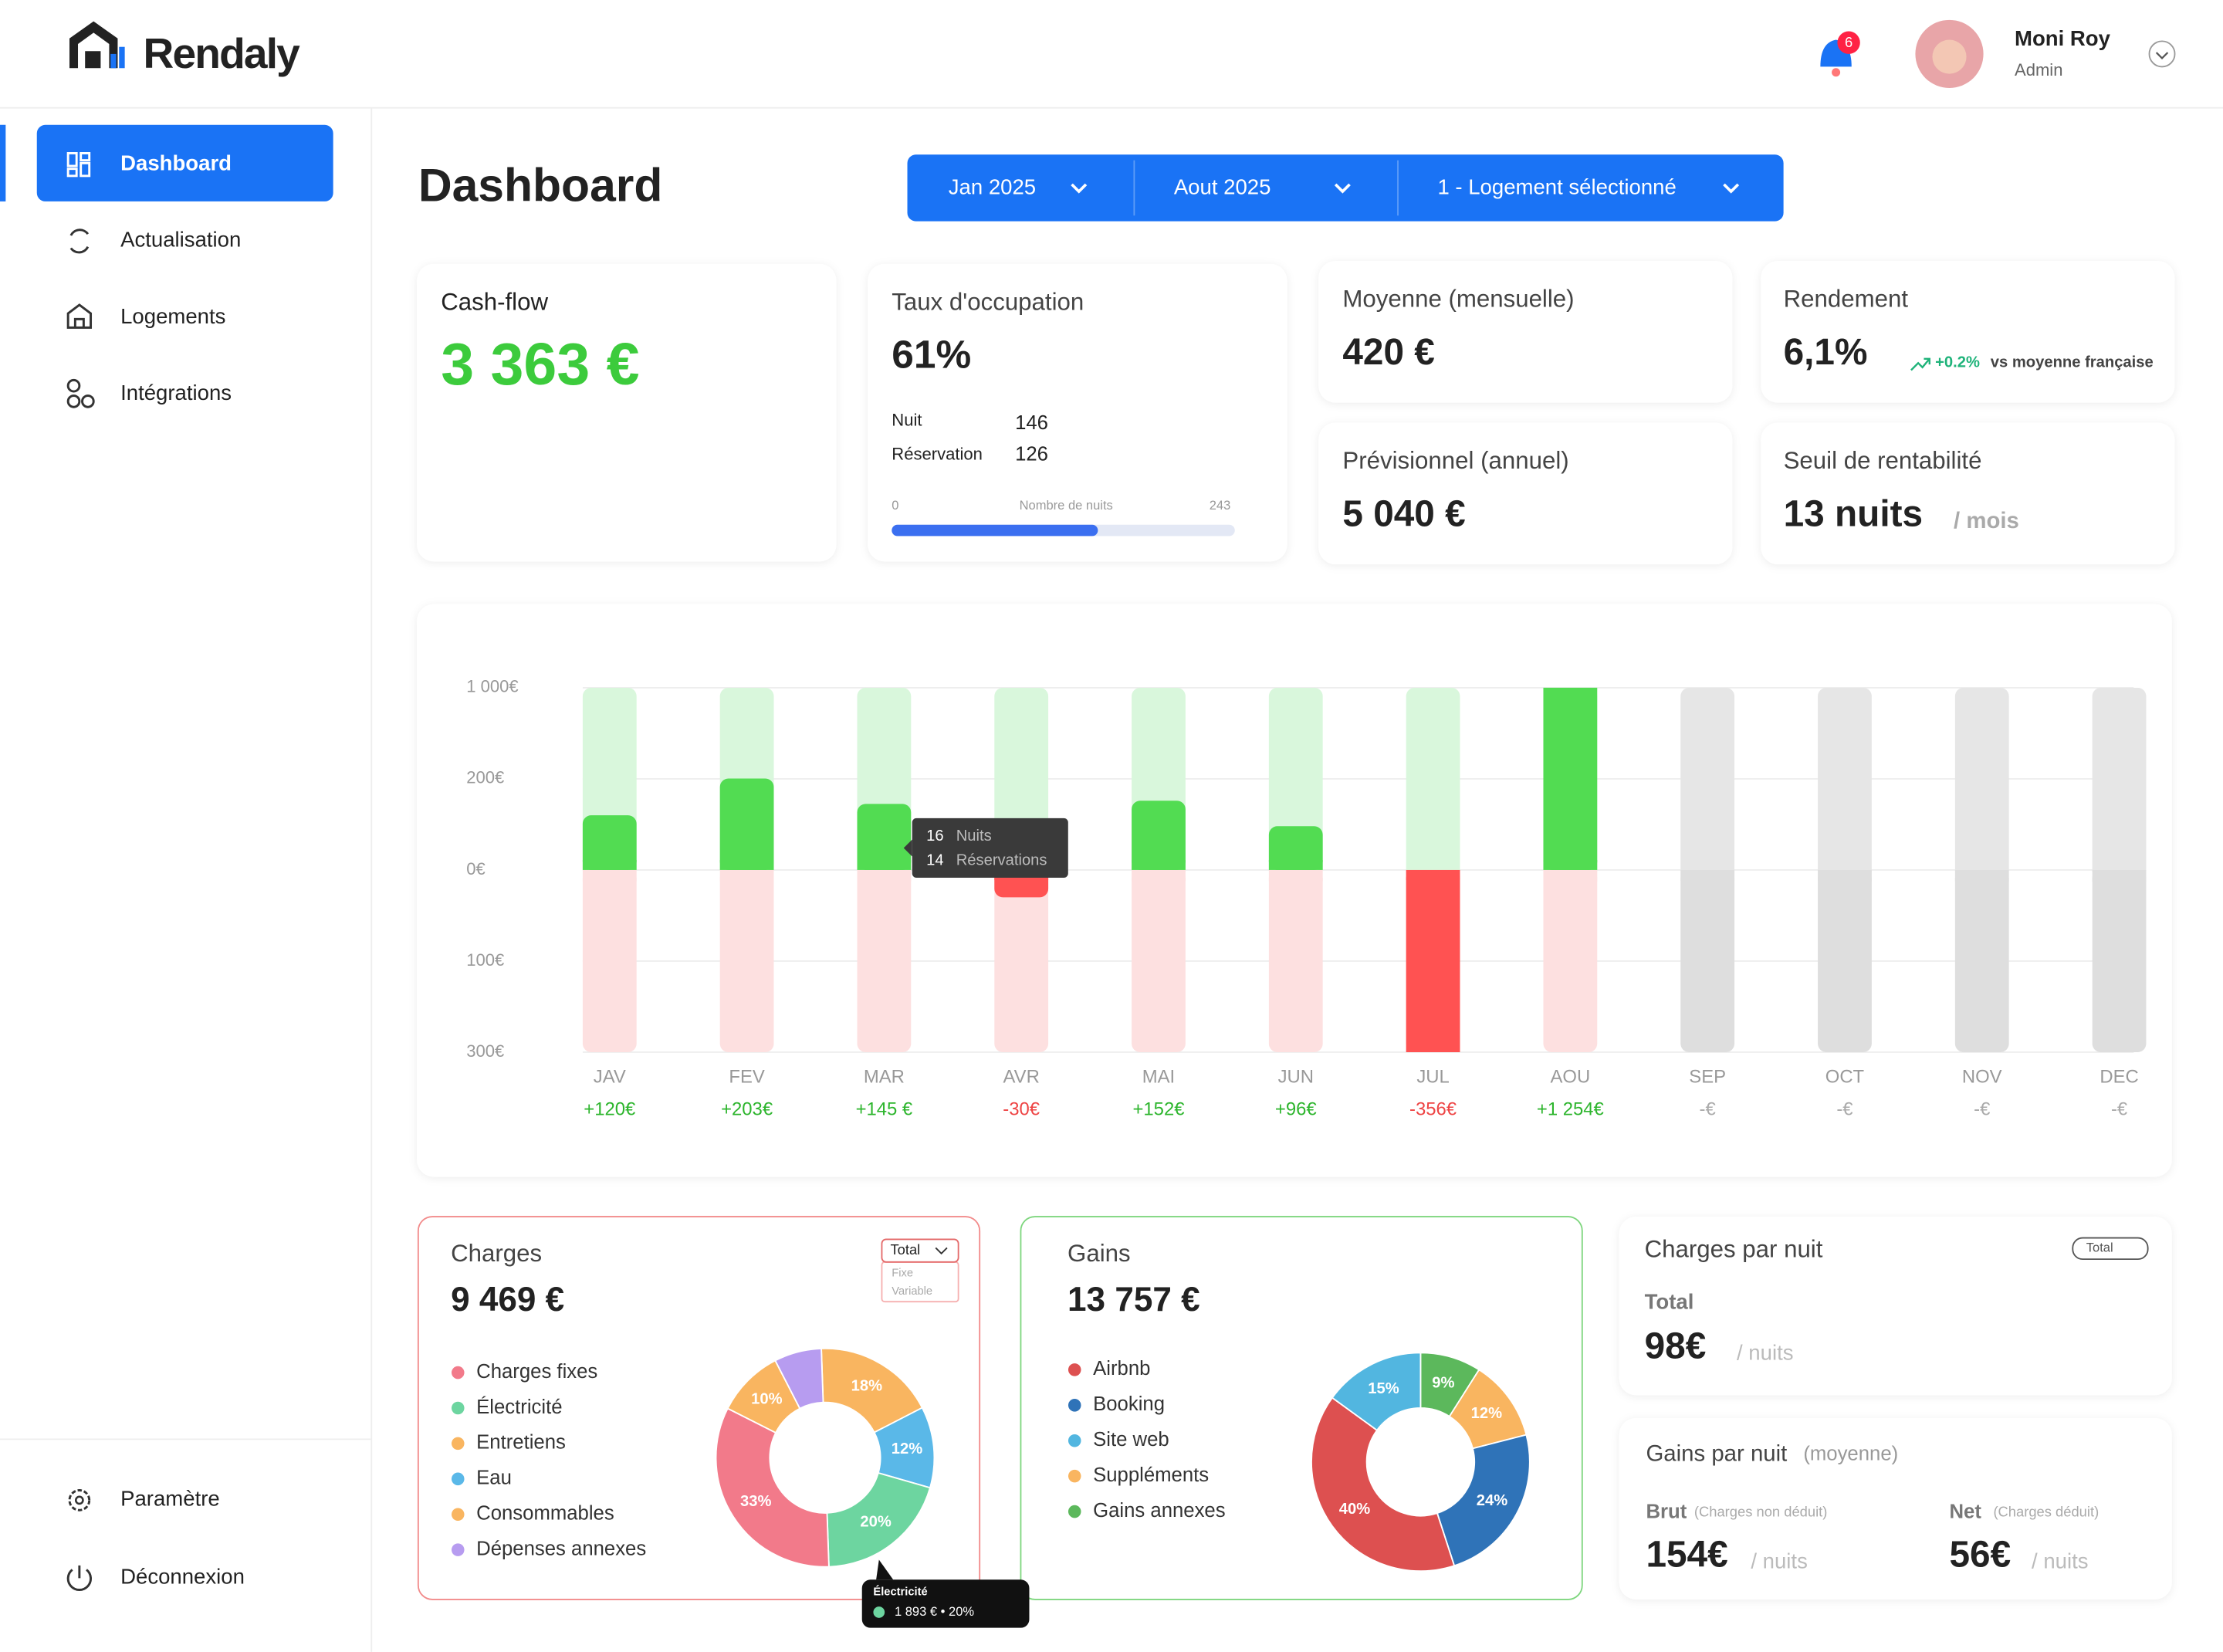 This screenshot has width=2223, height=1652. I want to click on x-tick-label: FEV, so click(746, 1076).